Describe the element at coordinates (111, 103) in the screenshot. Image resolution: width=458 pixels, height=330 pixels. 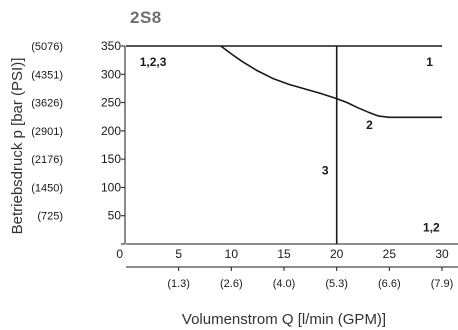
I see `y-tick-label: 250` at that location.